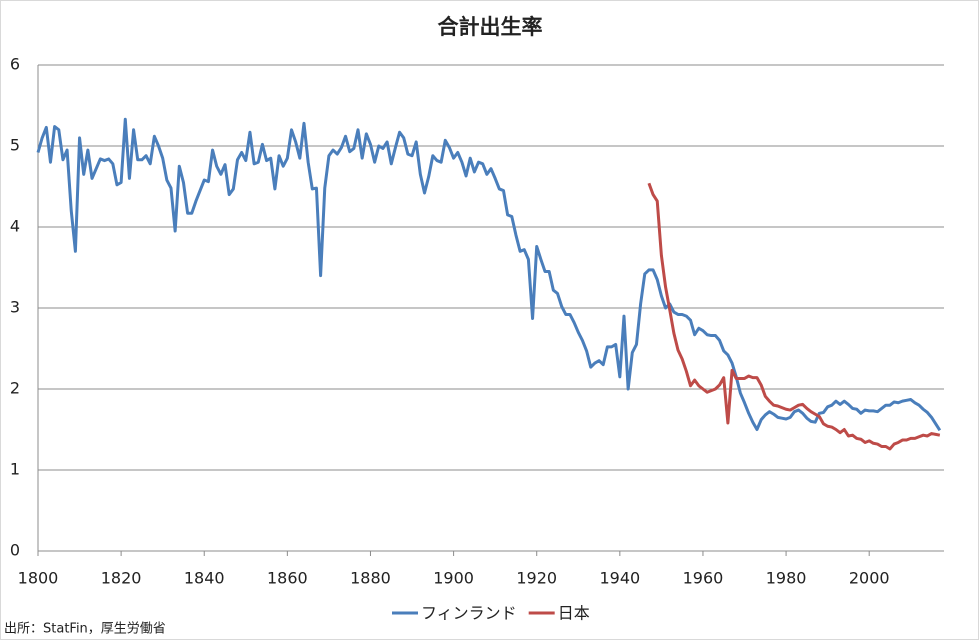 The image size is (979, 640). Describe the element at coordinates (204, 578) in the screenshot. I see `x-tick-label: 1840` at that location.